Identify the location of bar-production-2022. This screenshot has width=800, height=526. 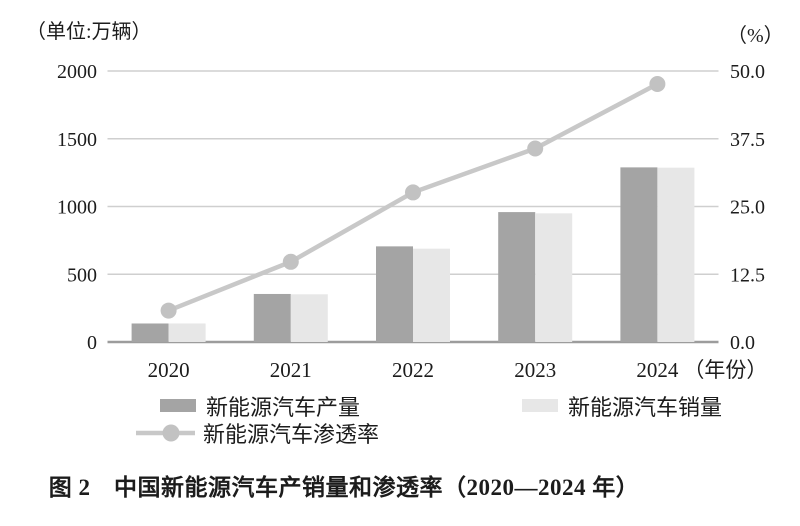
(394, 294).